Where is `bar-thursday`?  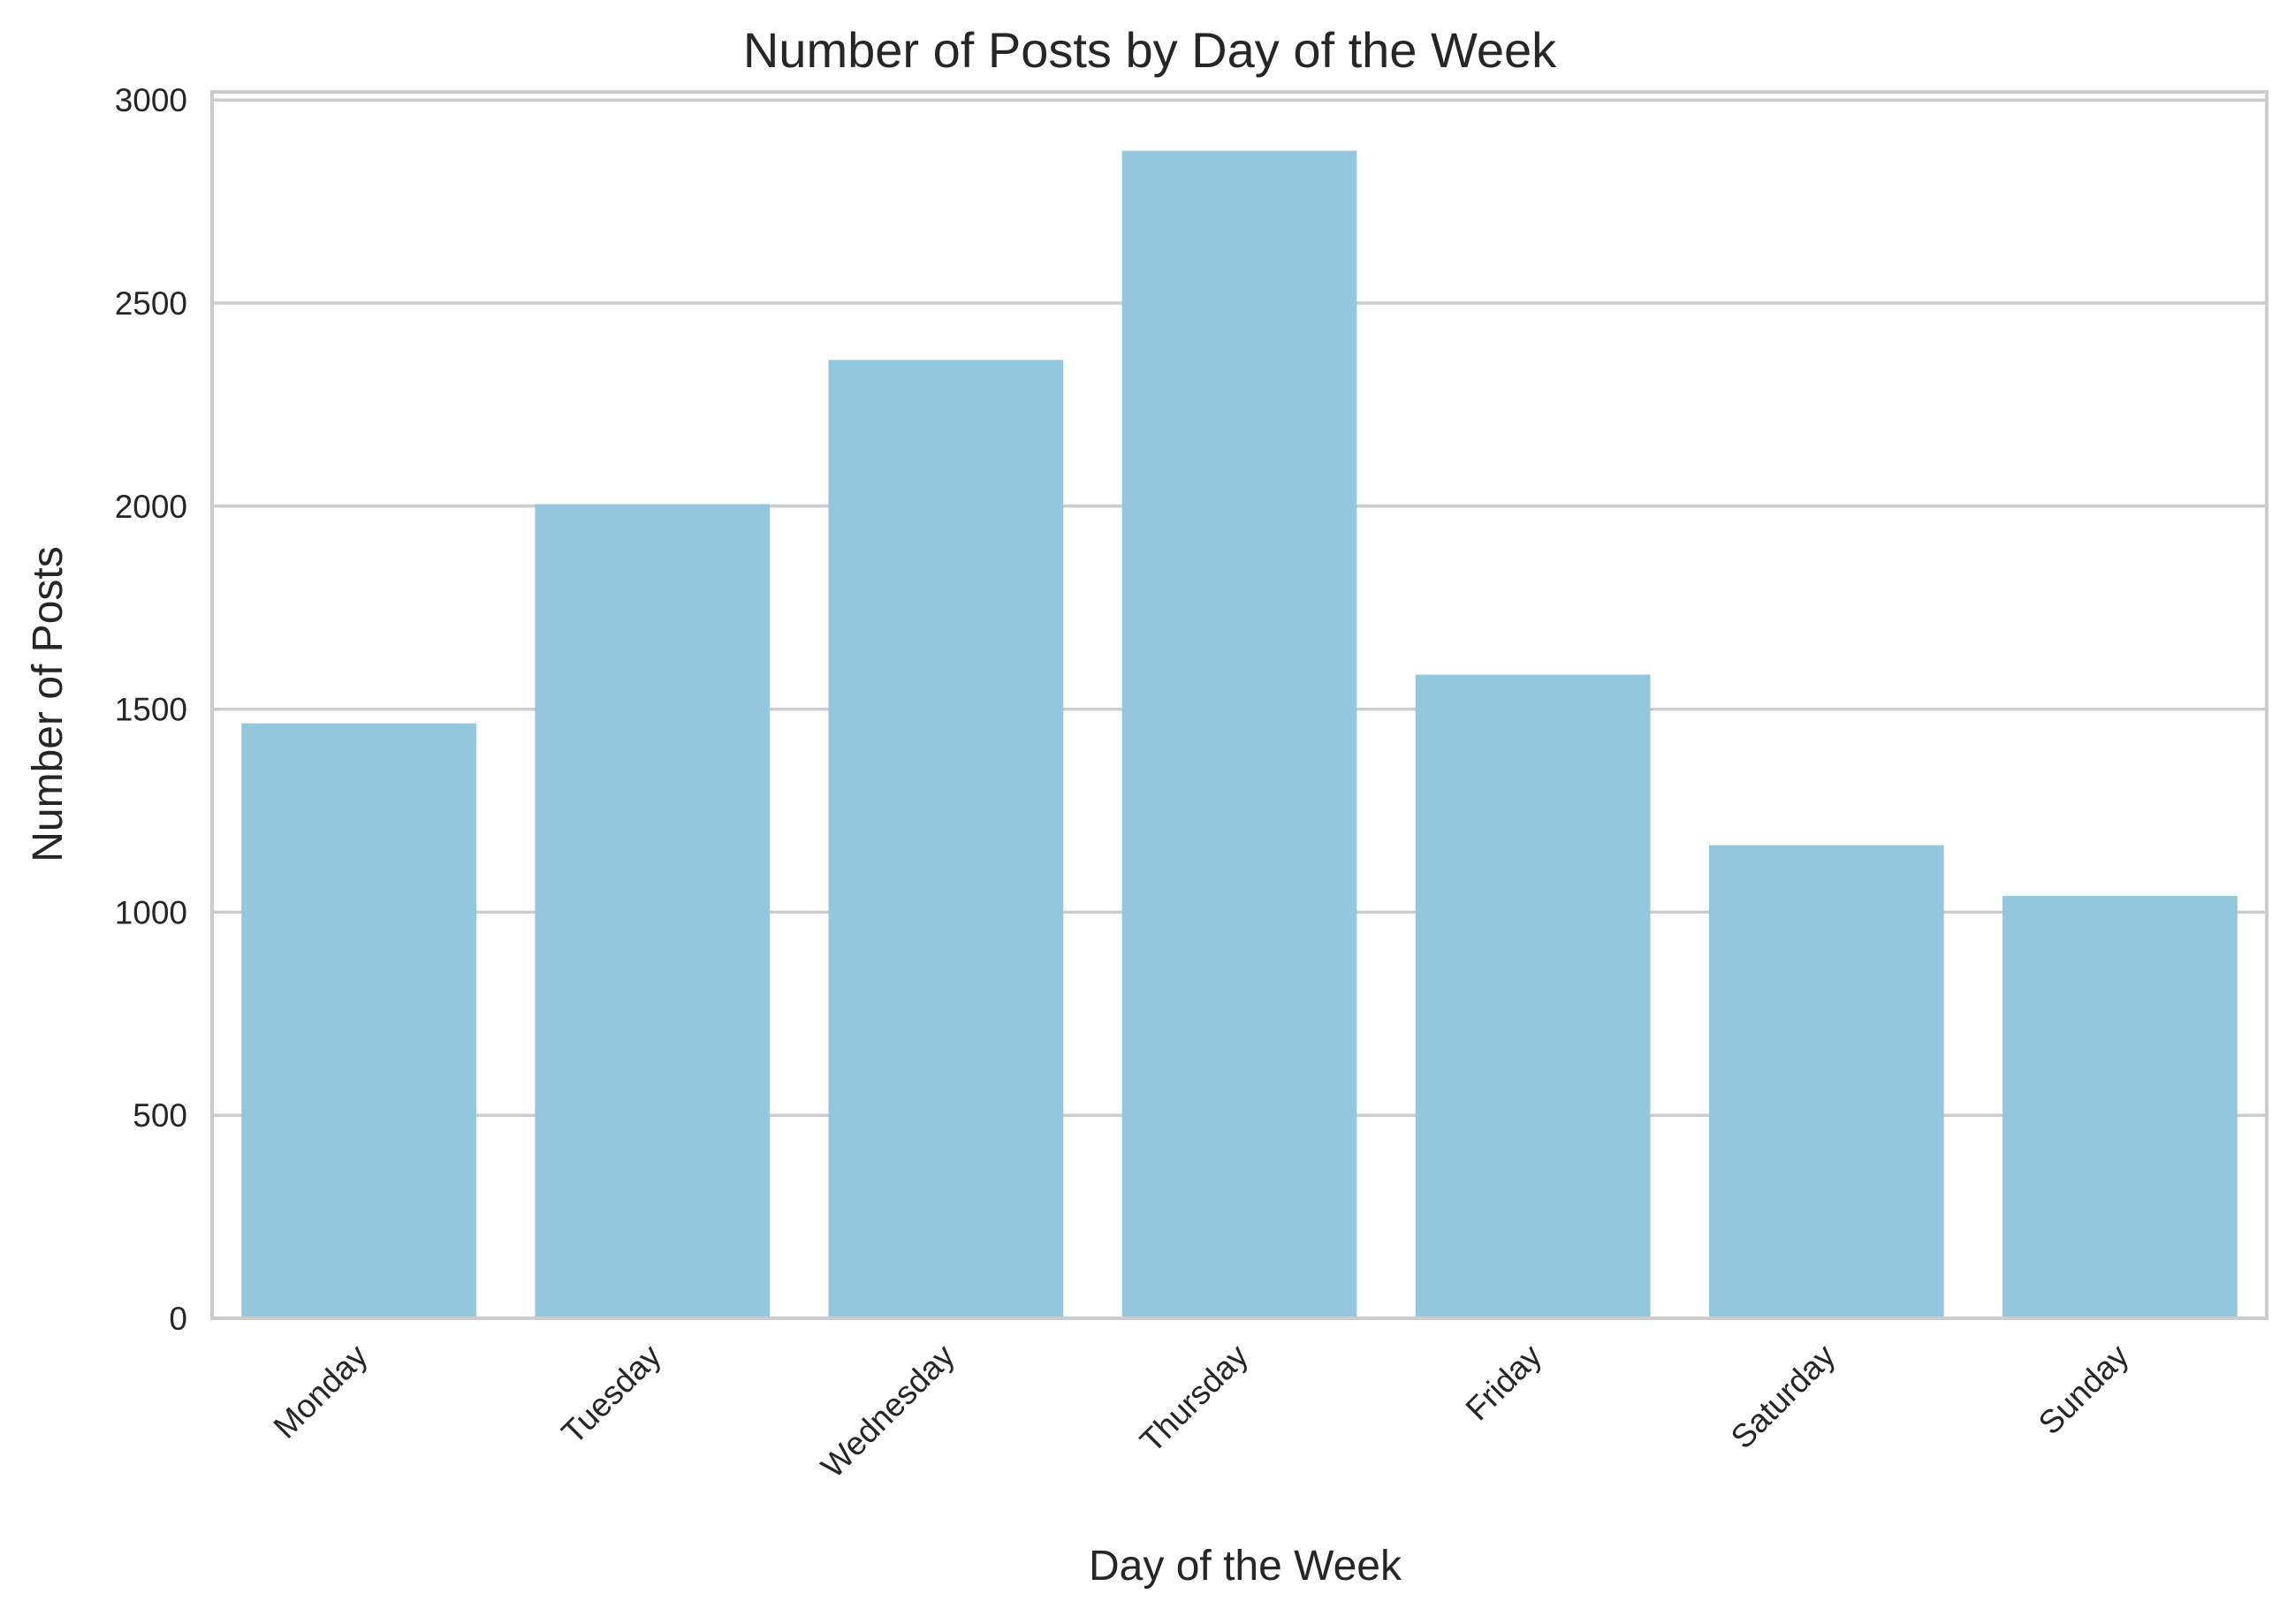 bar-thursday is located at coordinates (1239, 734).